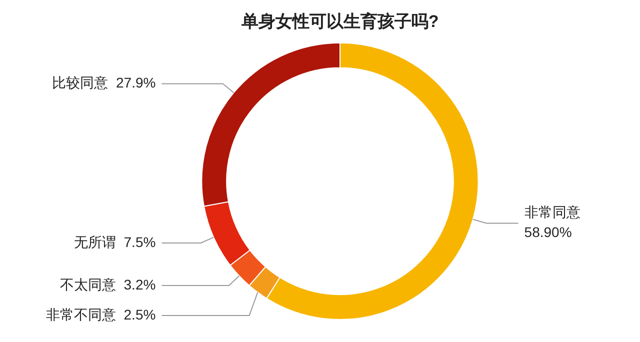 The image size is (640, 342). What do you see at coordinates (104, 82) in the screenshot?
I see `slice-label: 比较同意 27.9%` at bounding box center [104, 82].